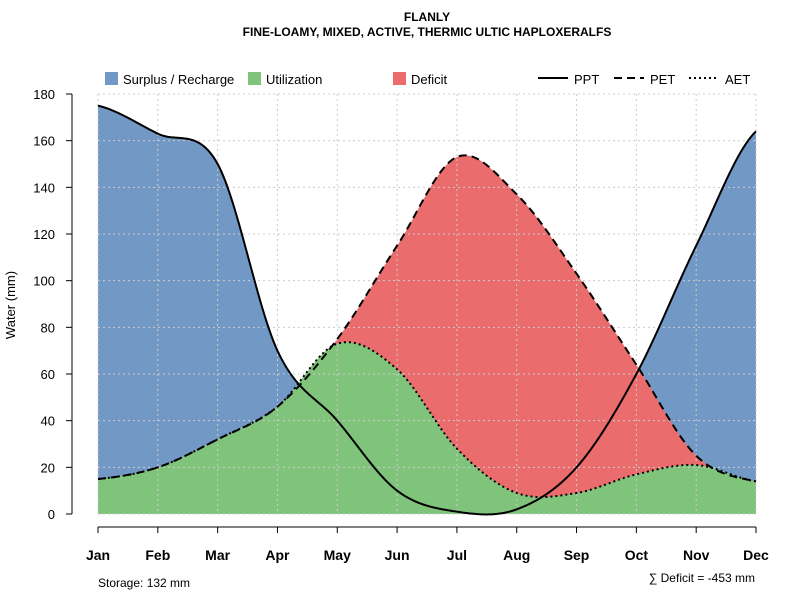 This screenshot has width=800, height=600. What do you see at coordinates (756, 555) in the screenshot?
I see `x-tick-label: Dec` at bounding box center [756, 555].